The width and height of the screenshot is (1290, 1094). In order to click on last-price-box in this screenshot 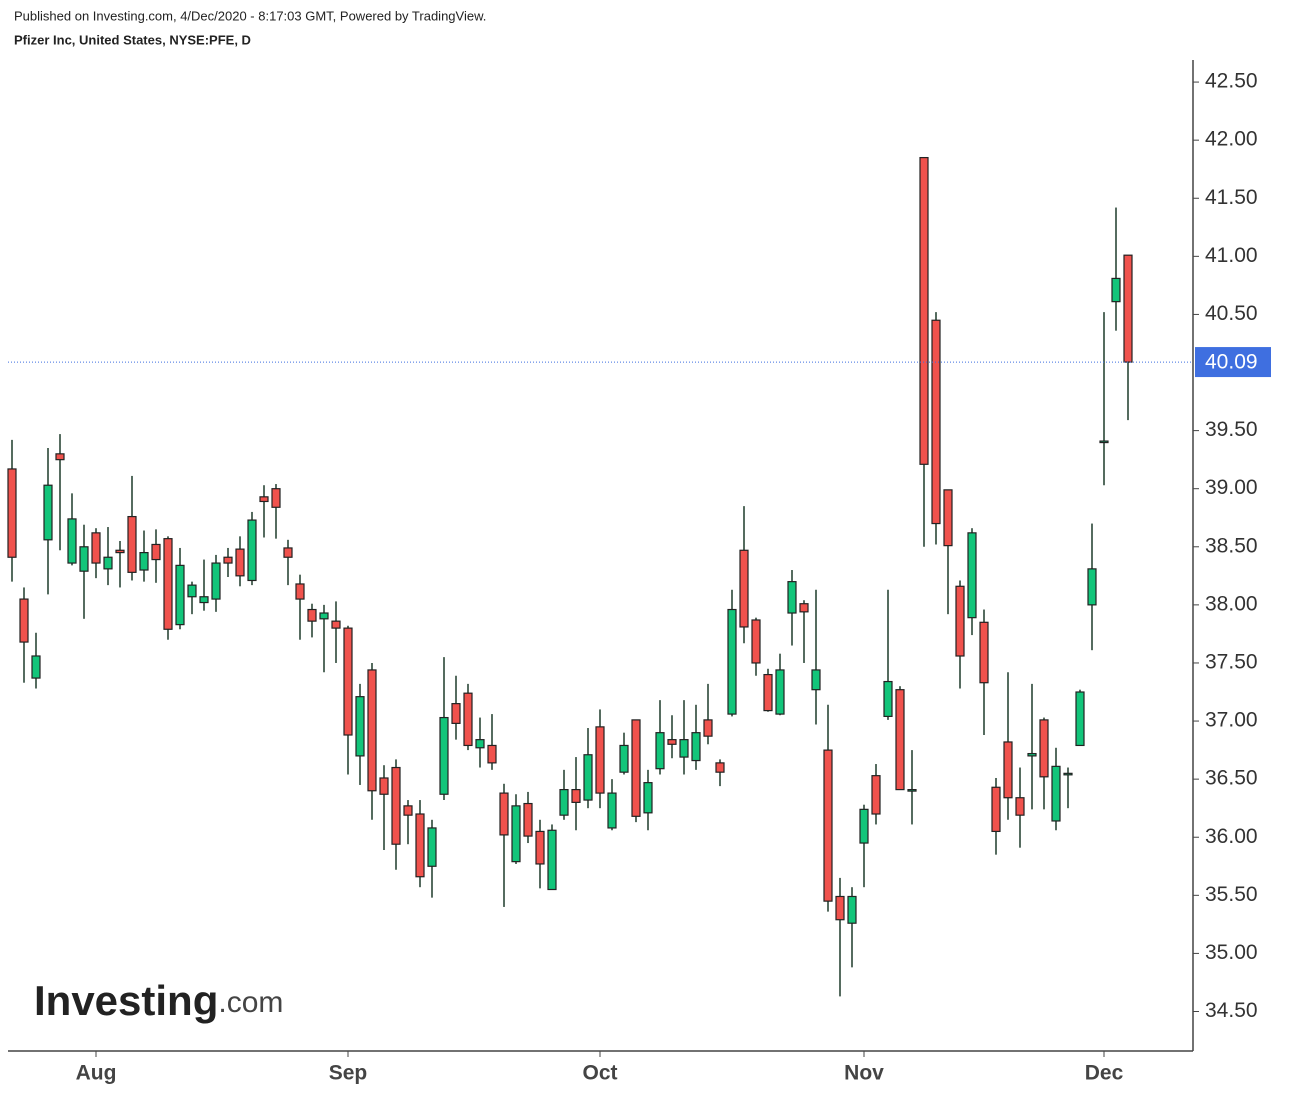, I will do `click(1233, 362)`.